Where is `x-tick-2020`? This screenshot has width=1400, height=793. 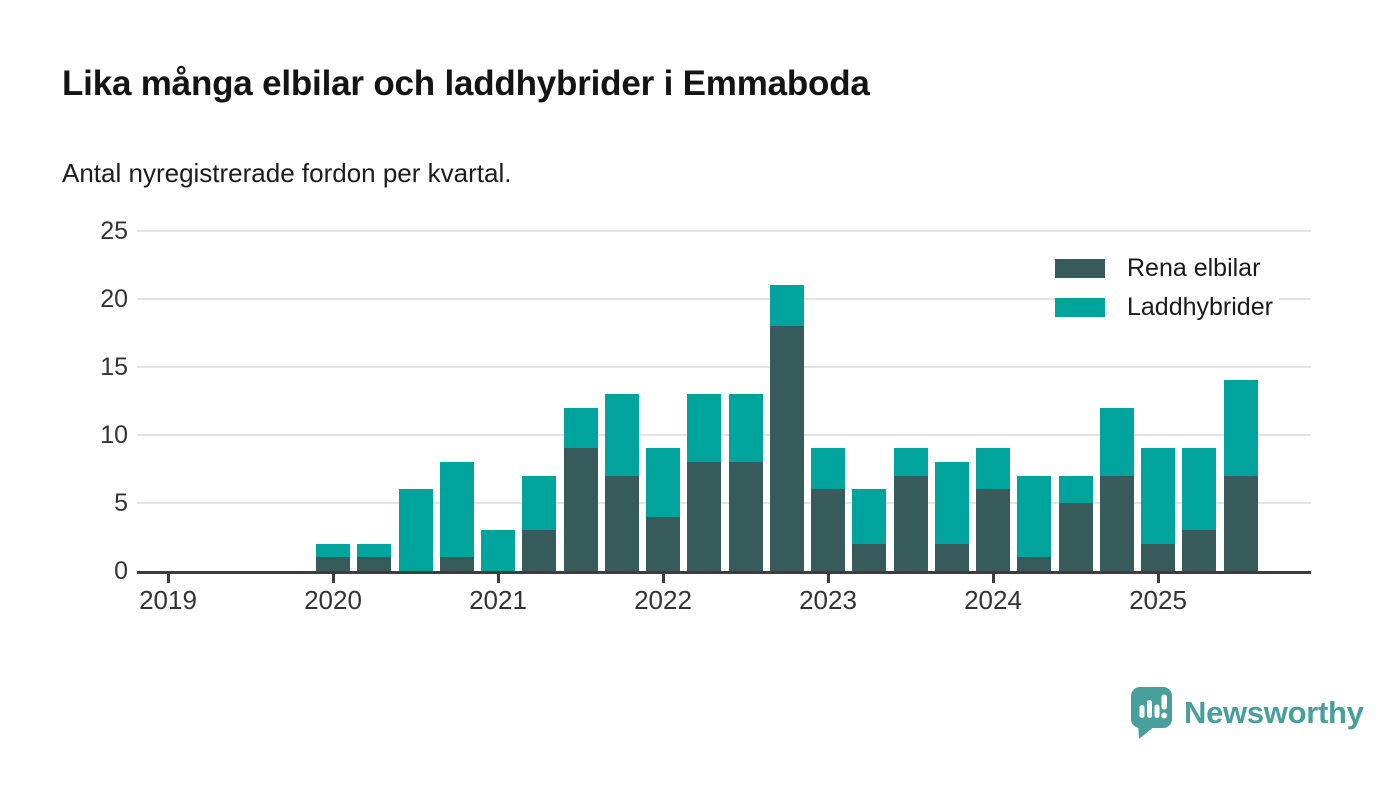 x-tick-2020 is located at coordinates (333, 578).